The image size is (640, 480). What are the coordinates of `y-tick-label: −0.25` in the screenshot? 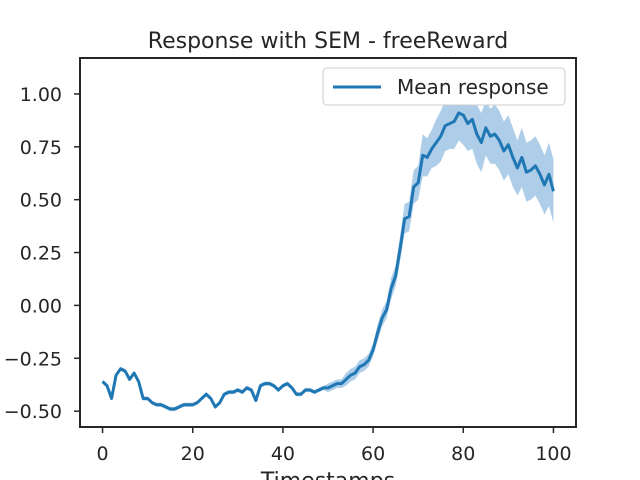 It's located at (33, 359).